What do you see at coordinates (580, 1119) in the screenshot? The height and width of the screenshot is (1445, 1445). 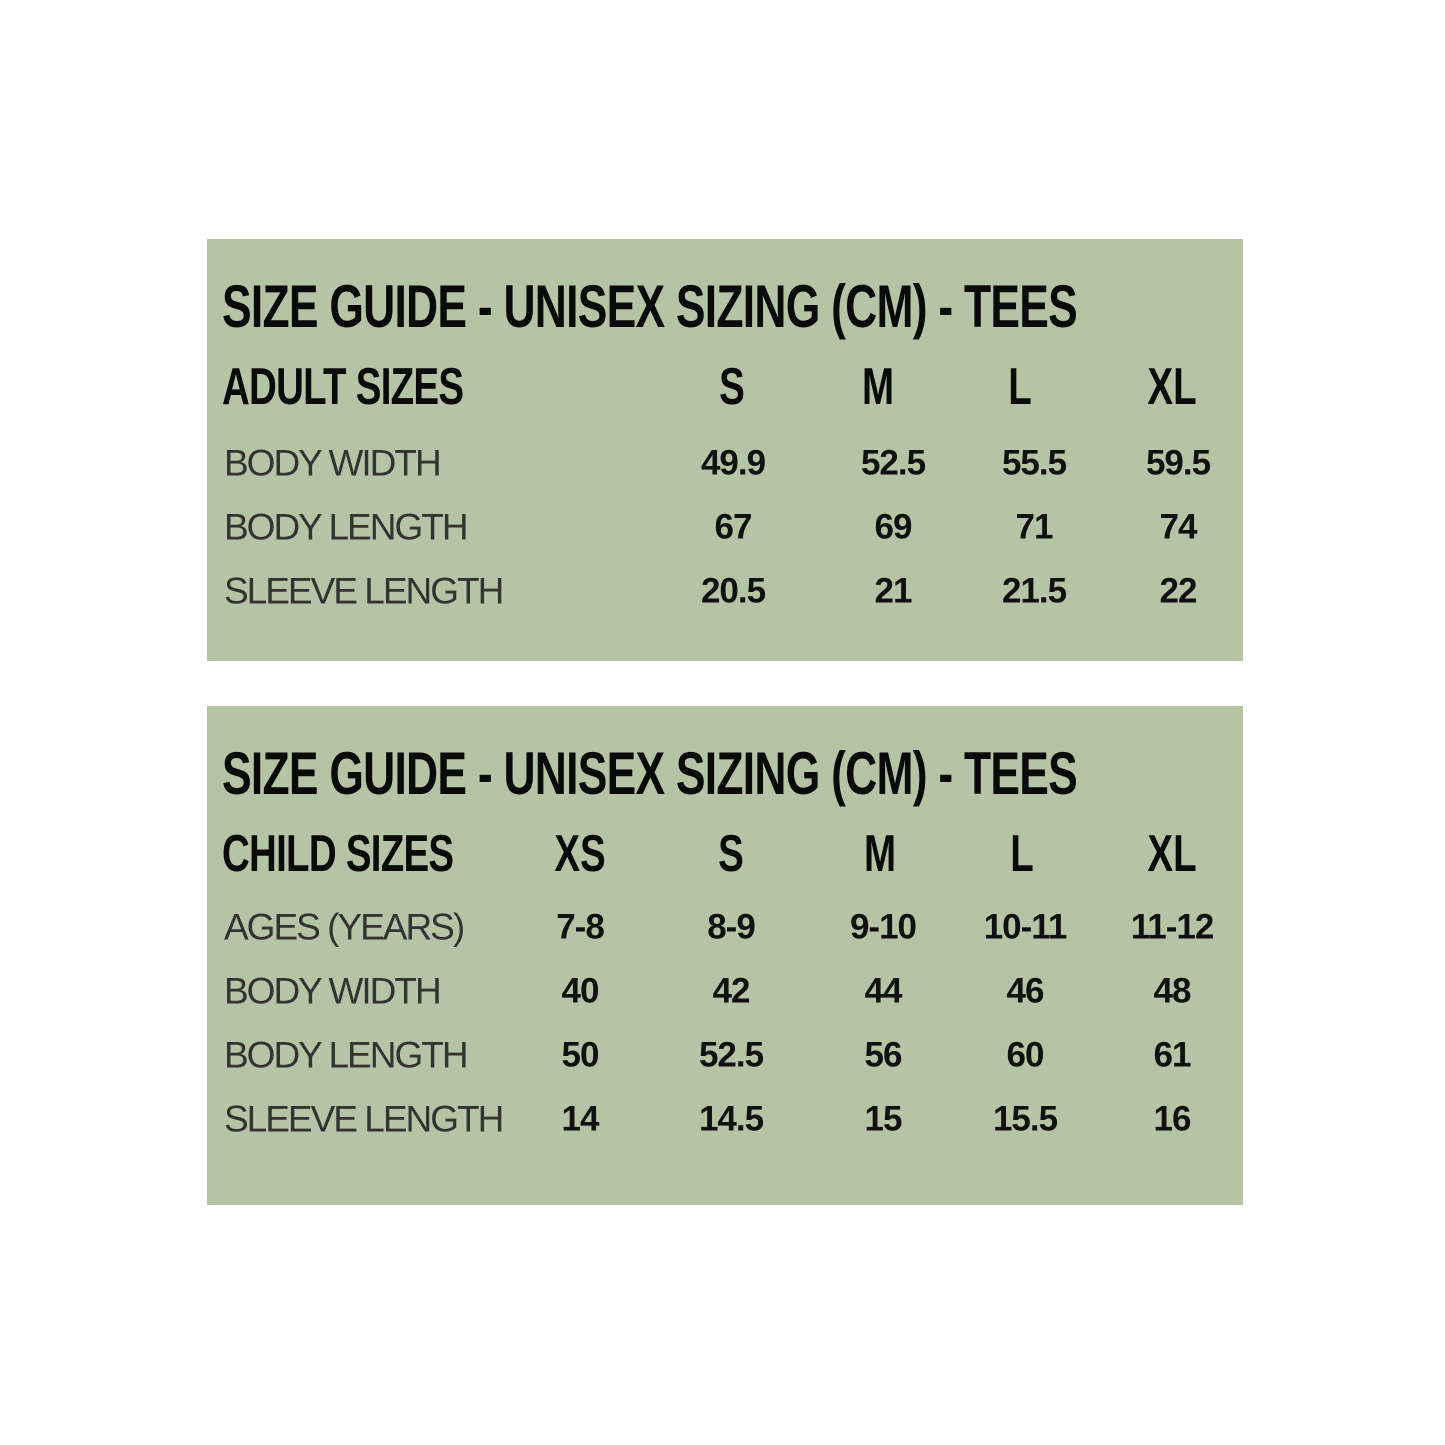 I see `measurement-value: 14` at bounding box center [580, 1119].